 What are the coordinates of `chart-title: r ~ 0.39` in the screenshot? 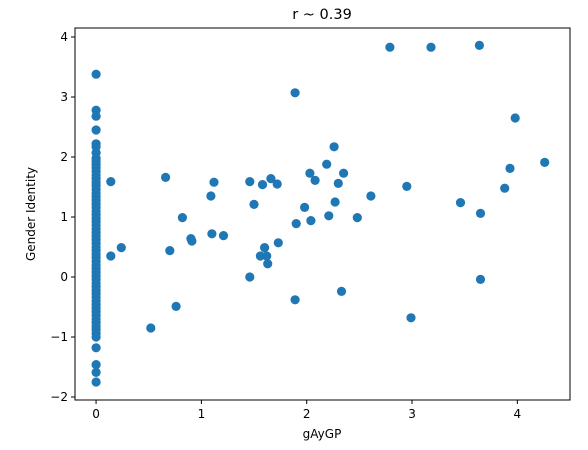 It's located at (322, 15).